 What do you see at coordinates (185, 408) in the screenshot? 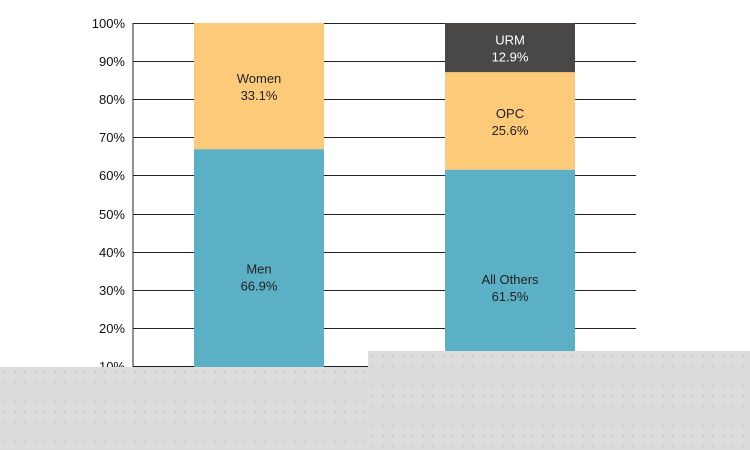
I see `overlay-panel-left` at bounding box center [185, 408].